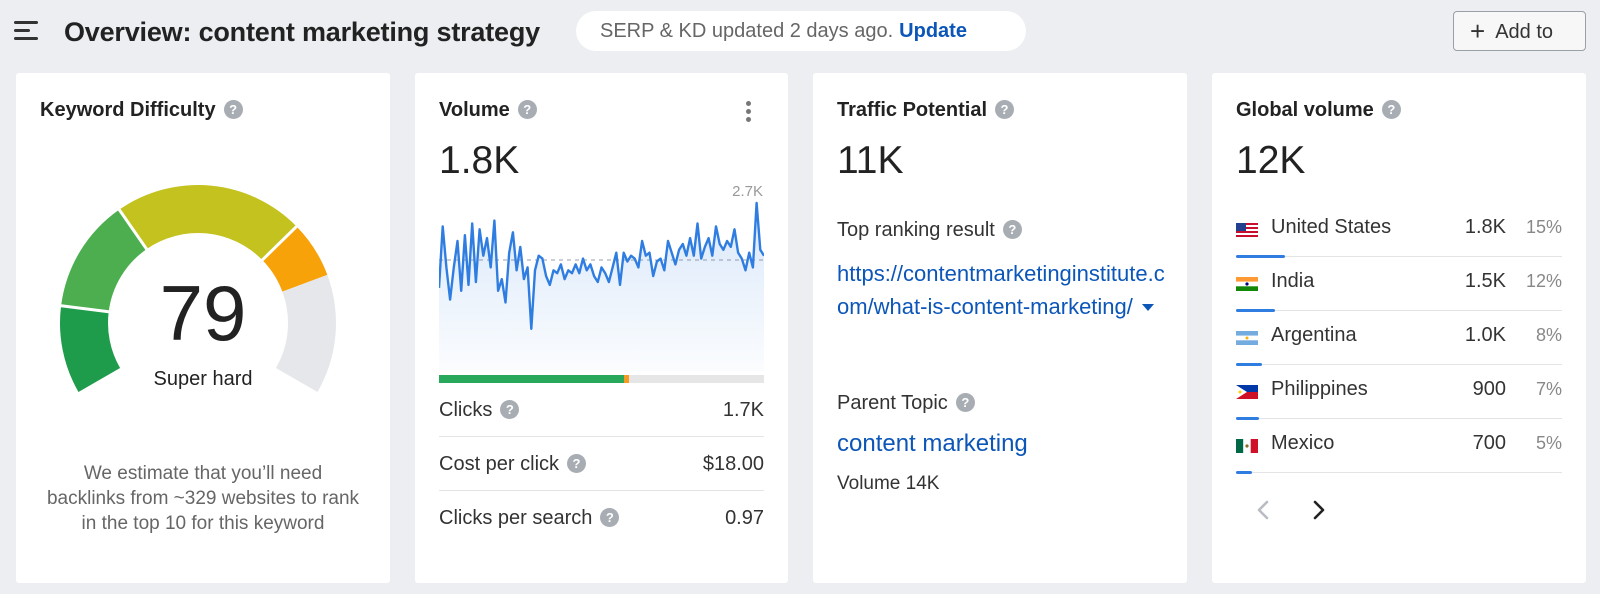 This screenshot has width=1600, height=594. I want to click on country-name: India, so click(1293, 281).